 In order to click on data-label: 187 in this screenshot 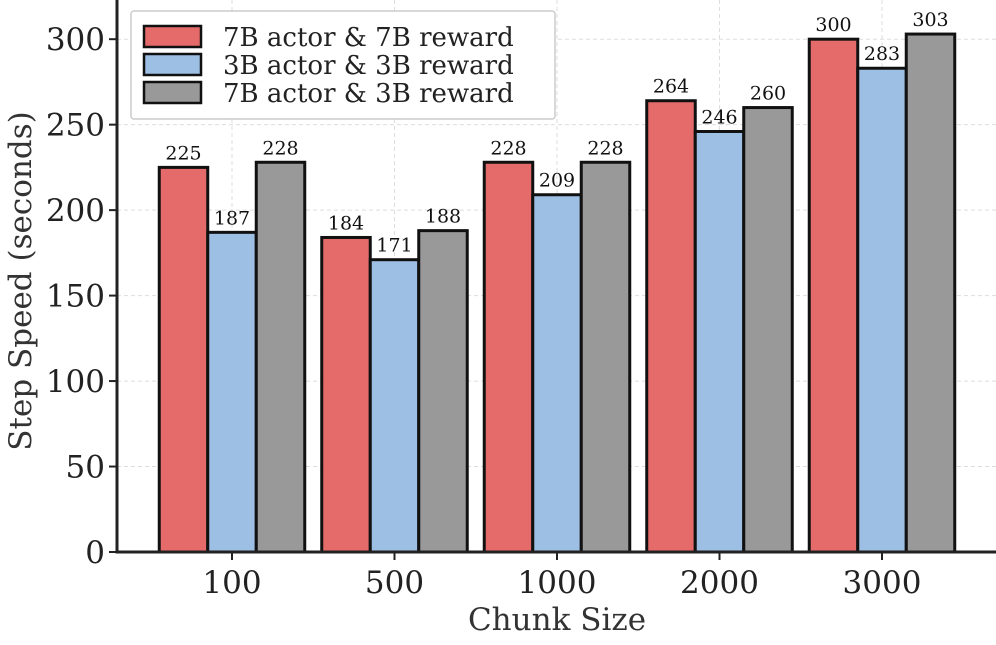, I will do `click(232, 218)`.